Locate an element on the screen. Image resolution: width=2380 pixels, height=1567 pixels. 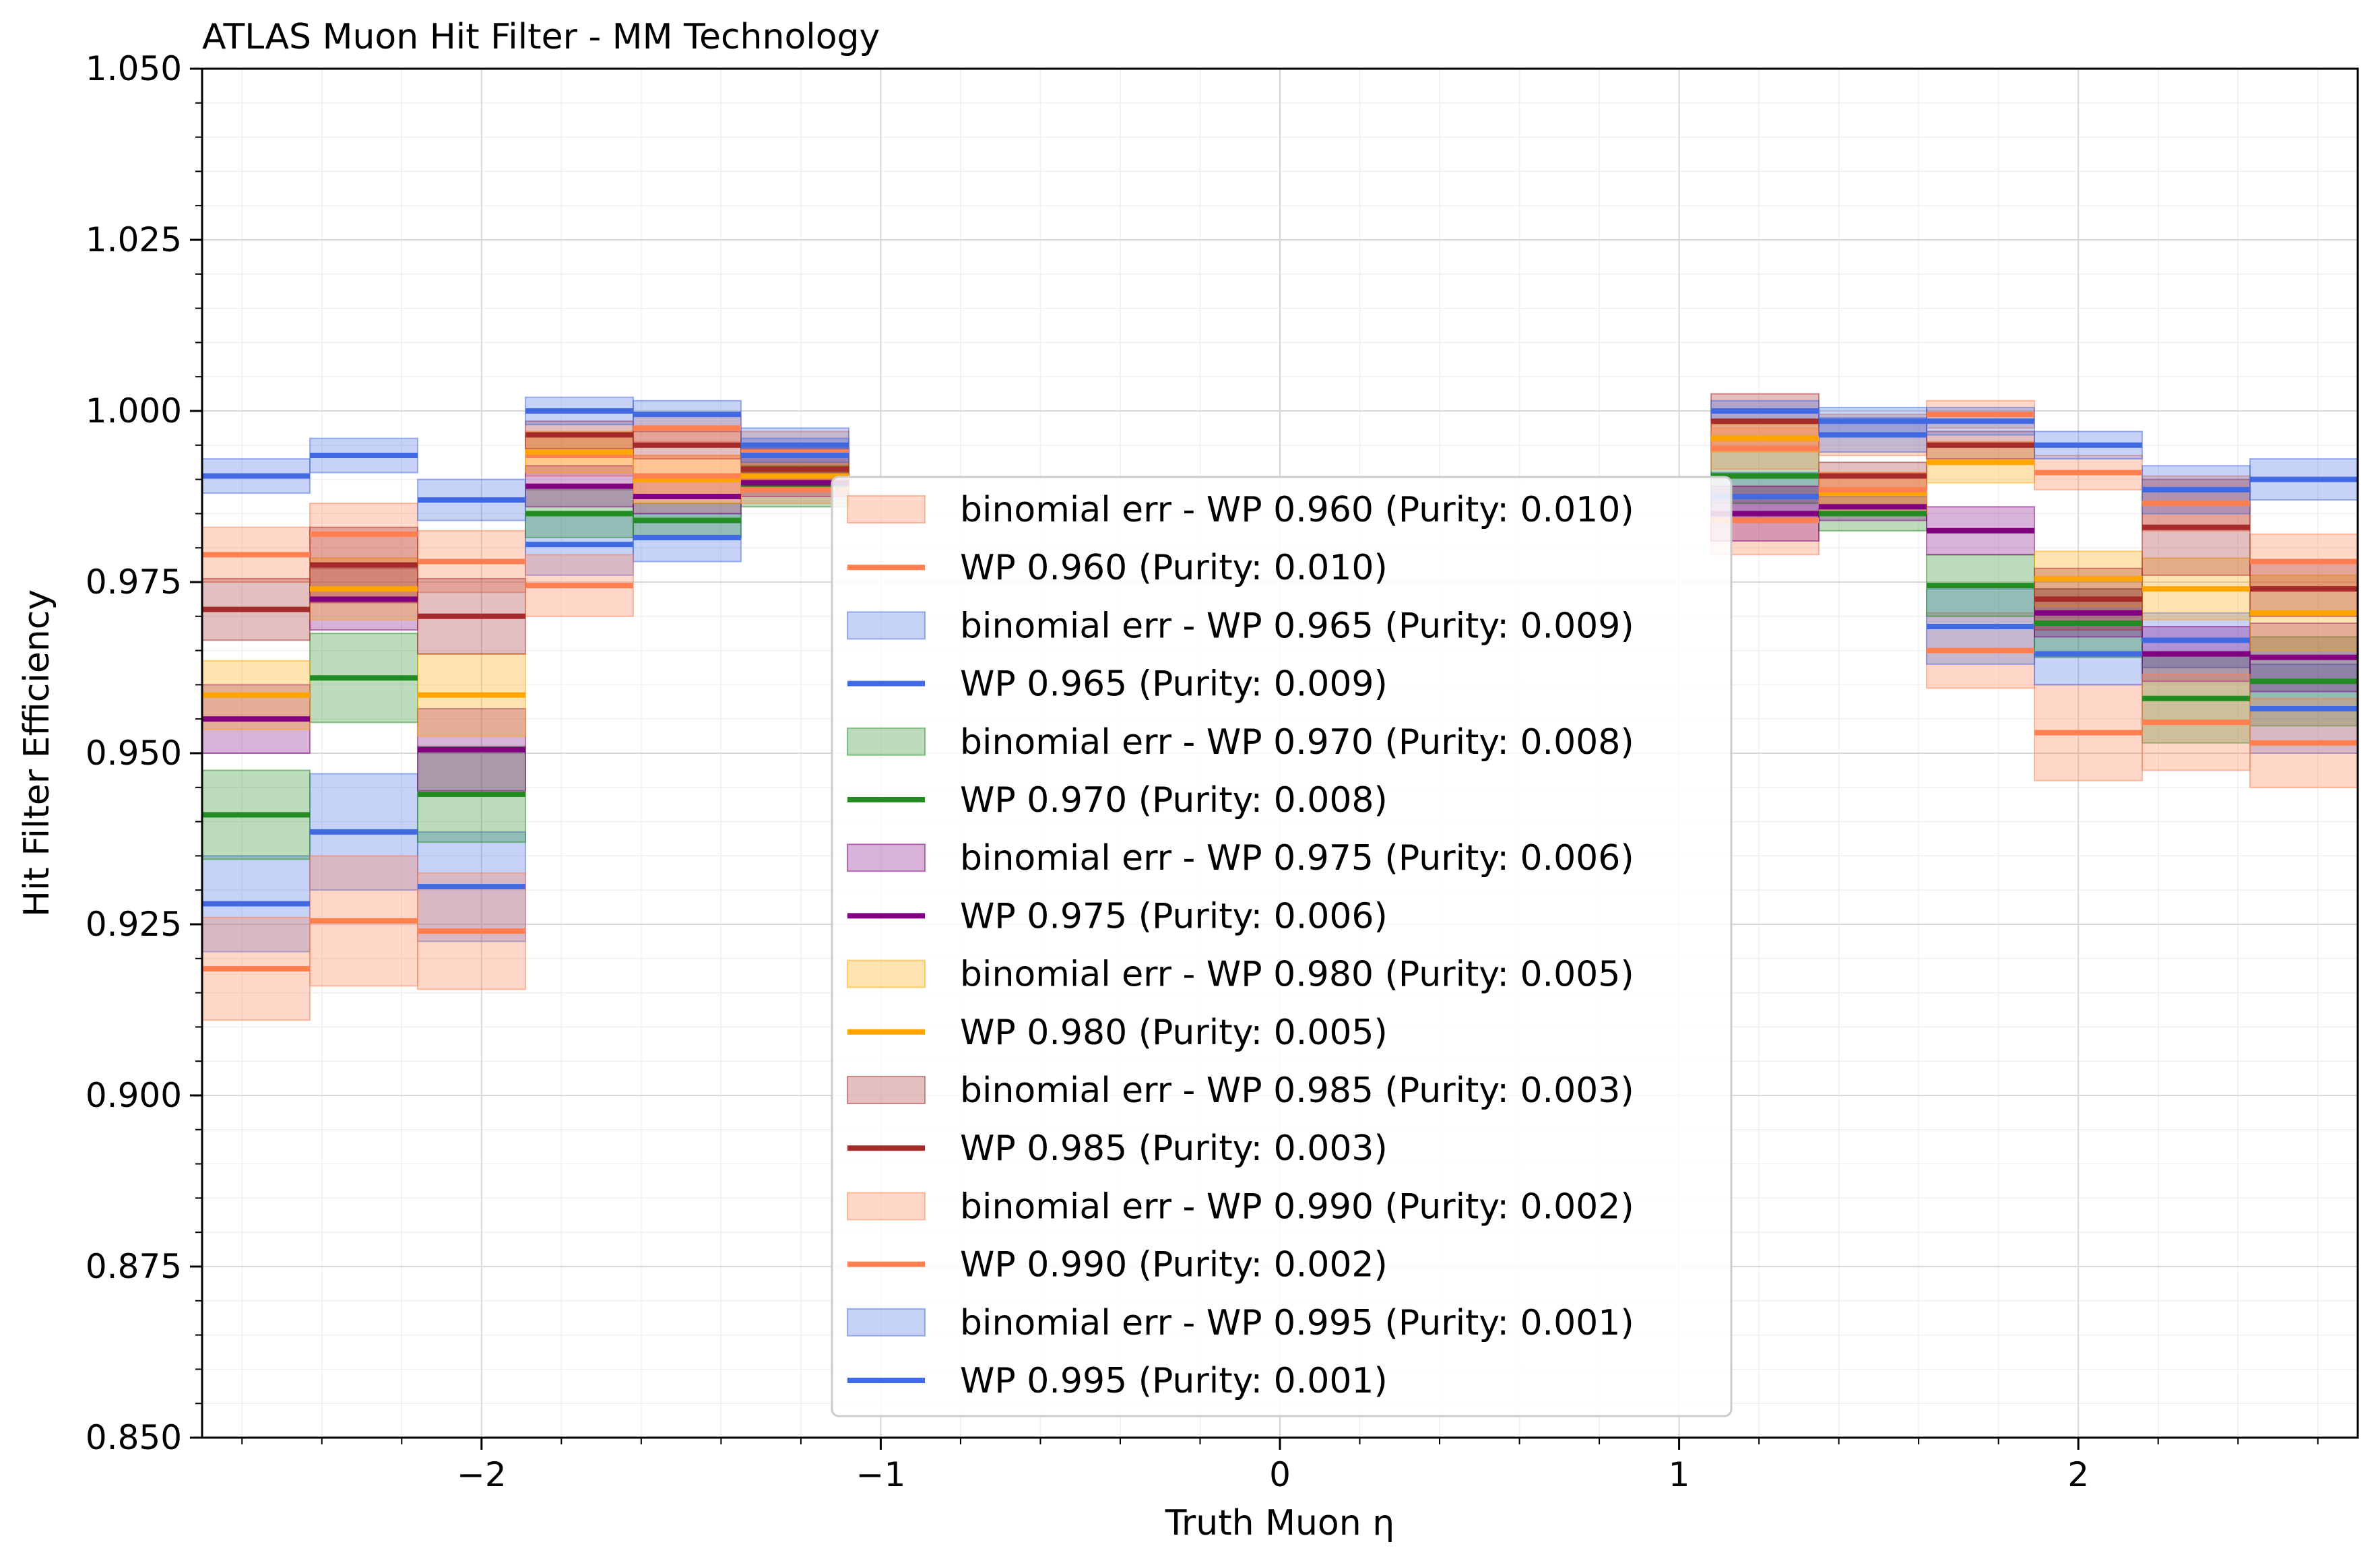
y-tick-label: 0.850 is located at coordinates (134, 1437).